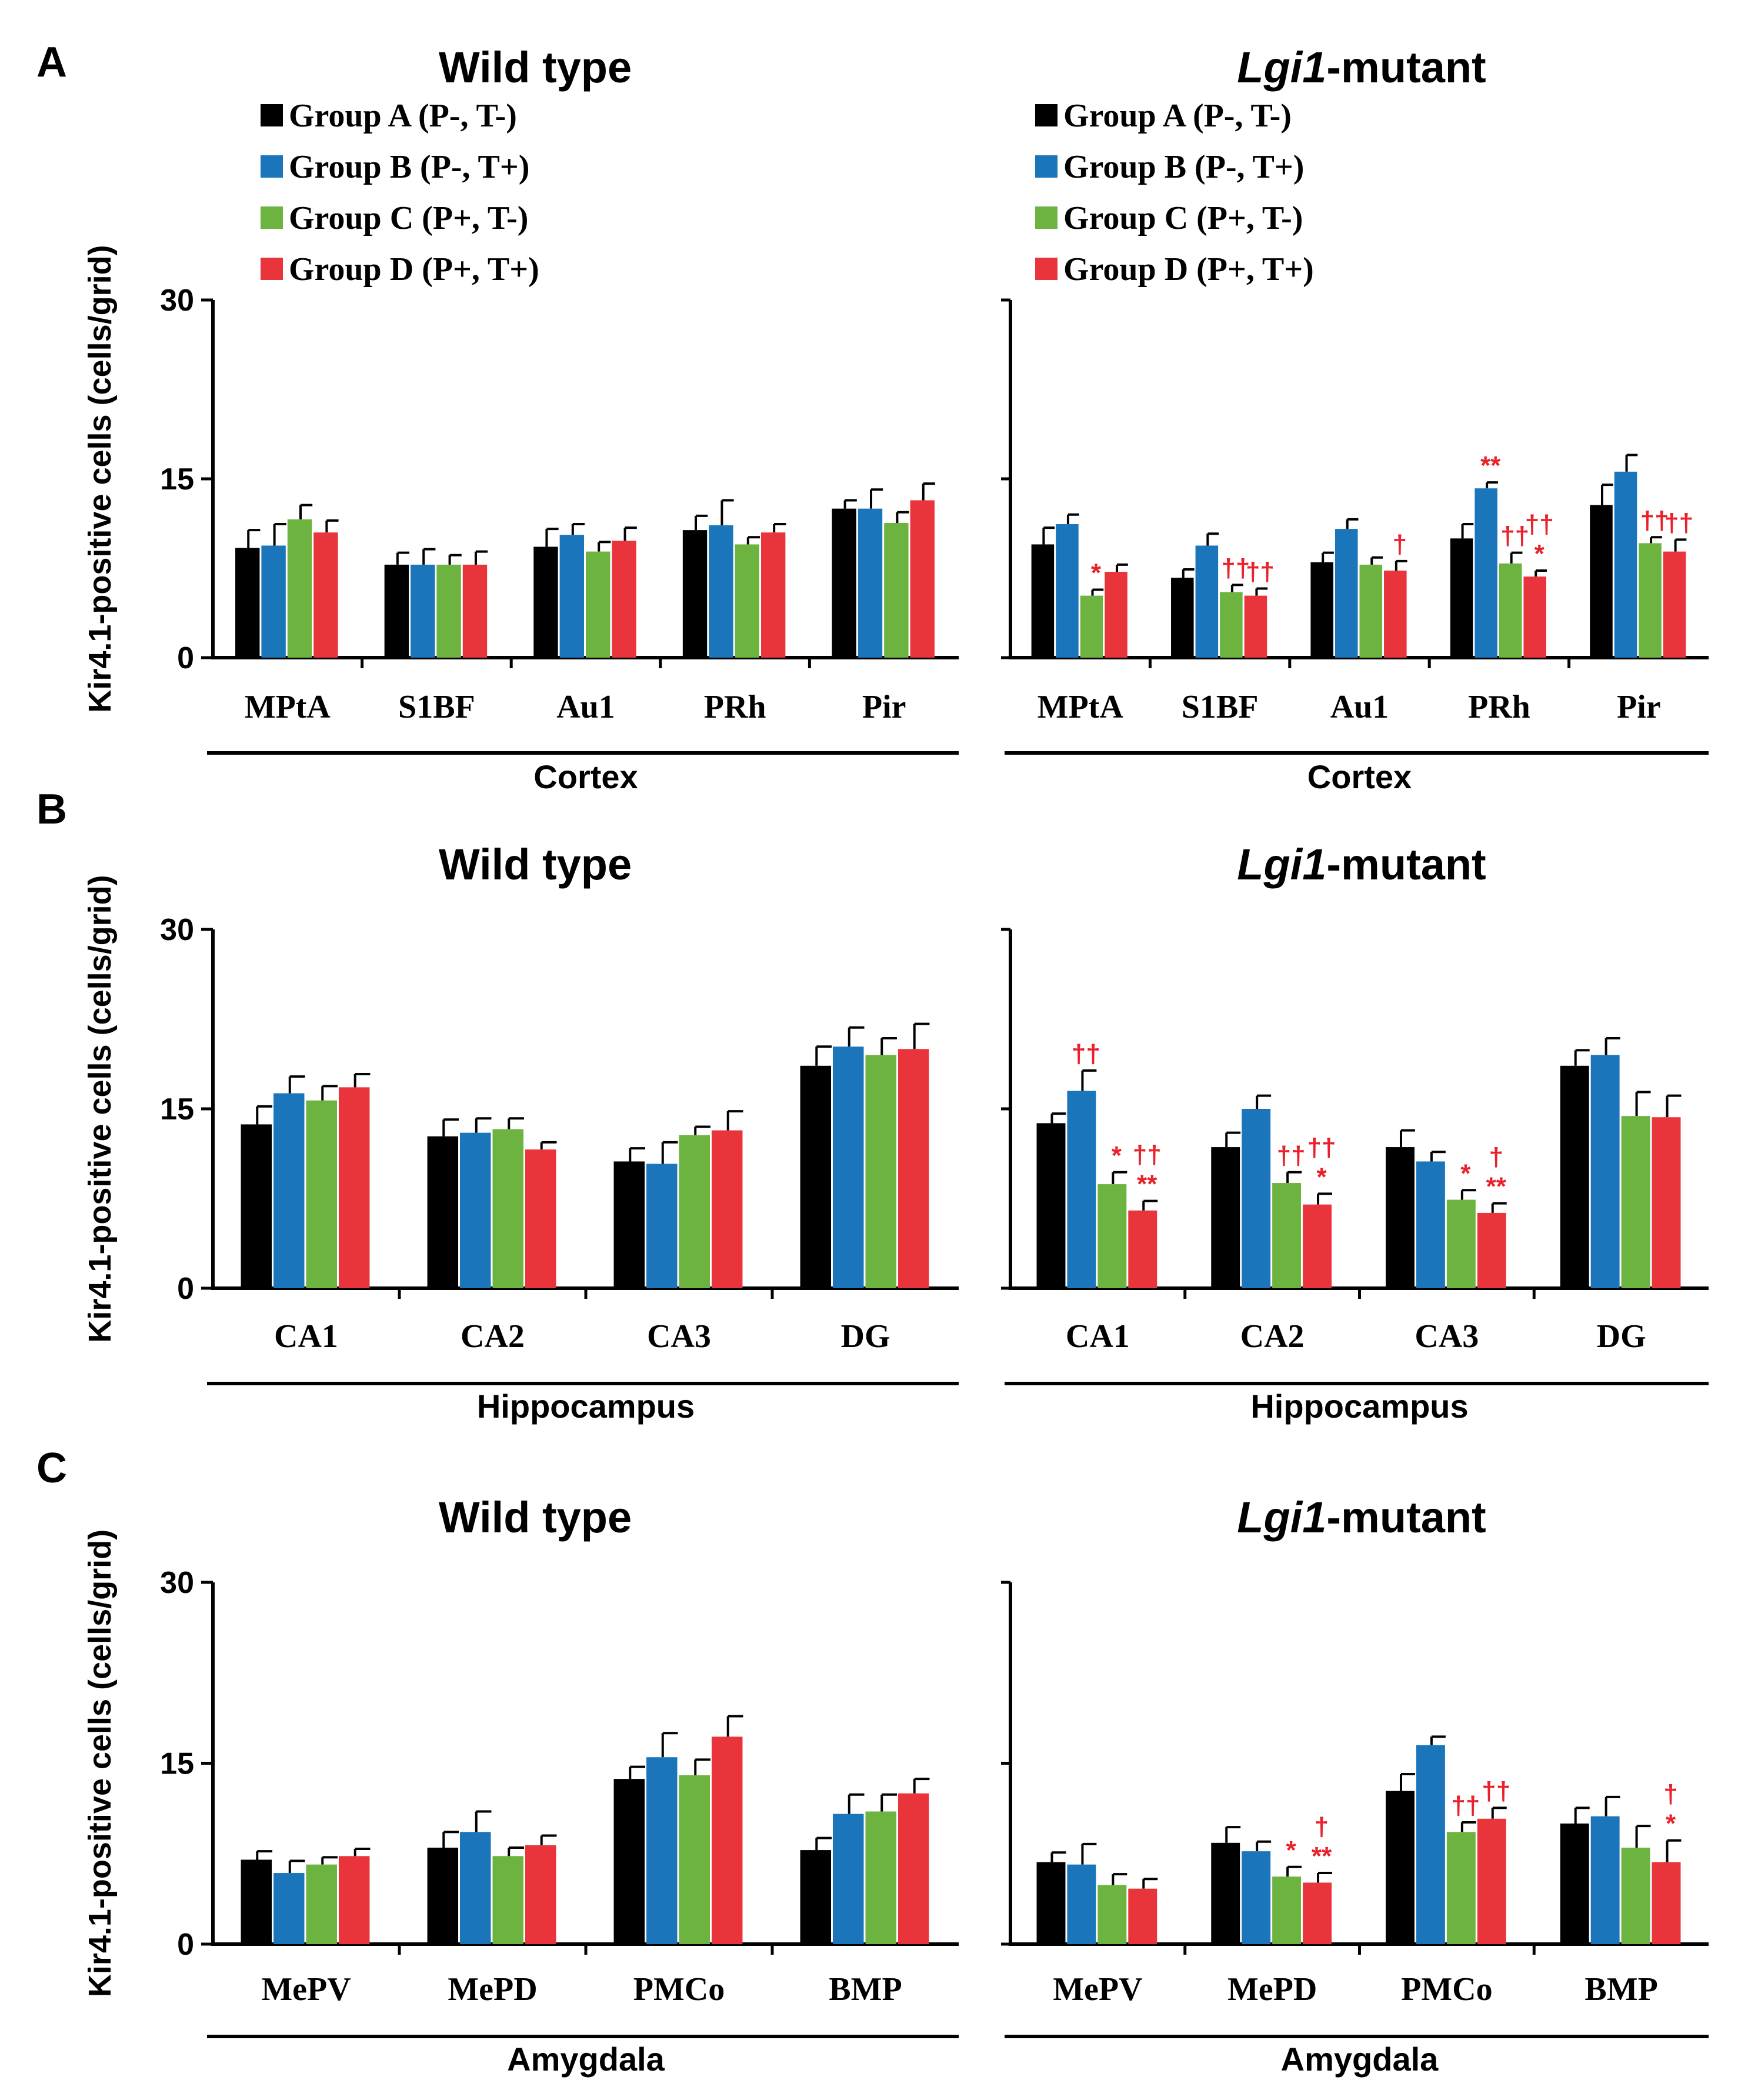 Image resolution: width=1748 pixels, height=2100 pixels. Describe the element at coordinates (1098, 1336) in the screenshot. I see `category-label: CA1` at that location.